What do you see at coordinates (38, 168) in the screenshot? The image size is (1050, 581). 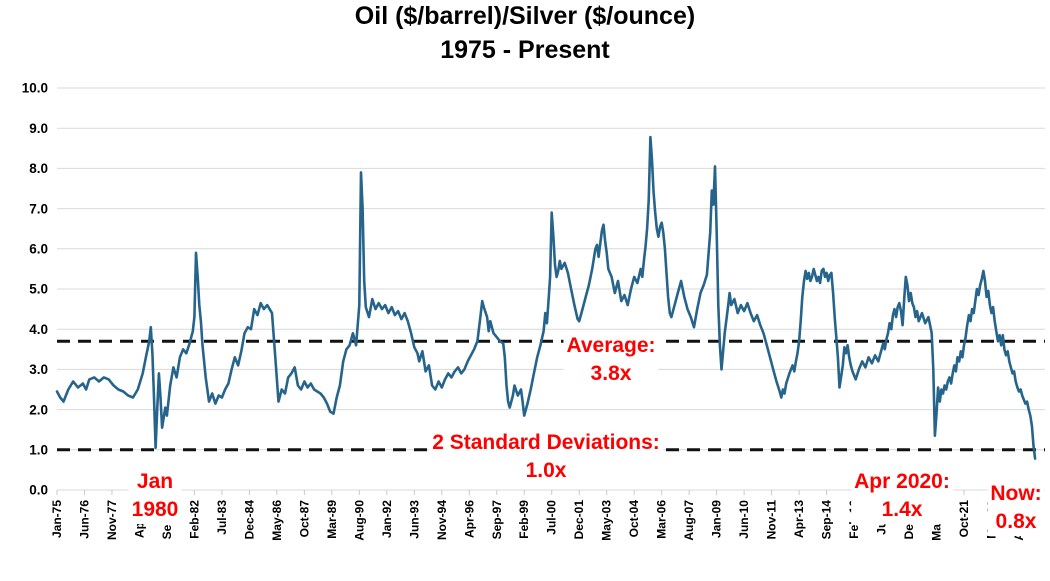 I see `y-tick-label: 8.0` at bounding box center [38, 168].